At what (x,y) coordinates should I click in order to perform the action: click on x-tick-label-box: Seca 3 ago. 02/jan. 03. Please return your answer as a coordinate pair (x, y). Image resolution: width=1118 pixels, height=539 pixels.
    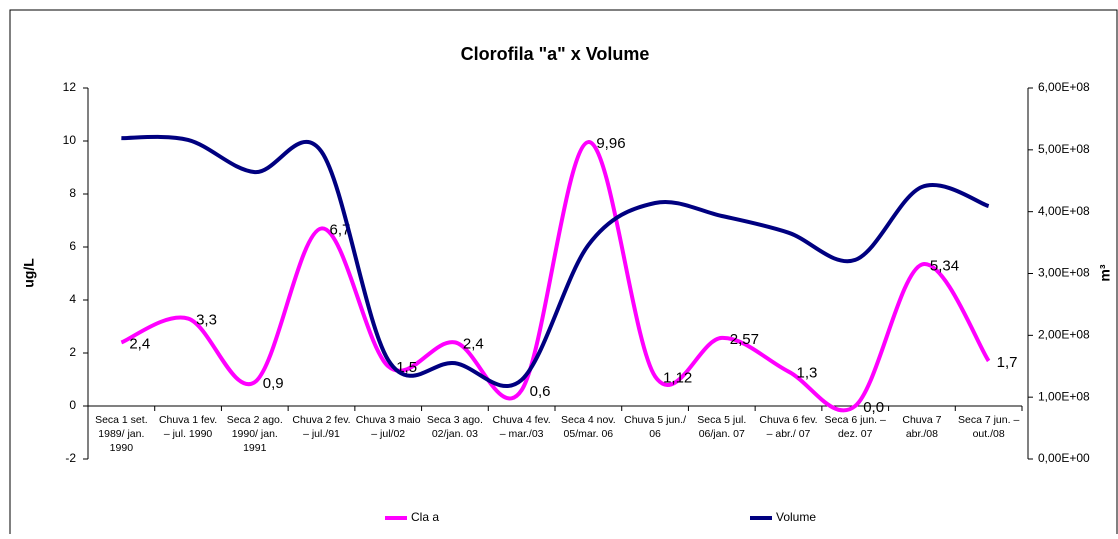
    Looking at the image, I should click on (454, 427).